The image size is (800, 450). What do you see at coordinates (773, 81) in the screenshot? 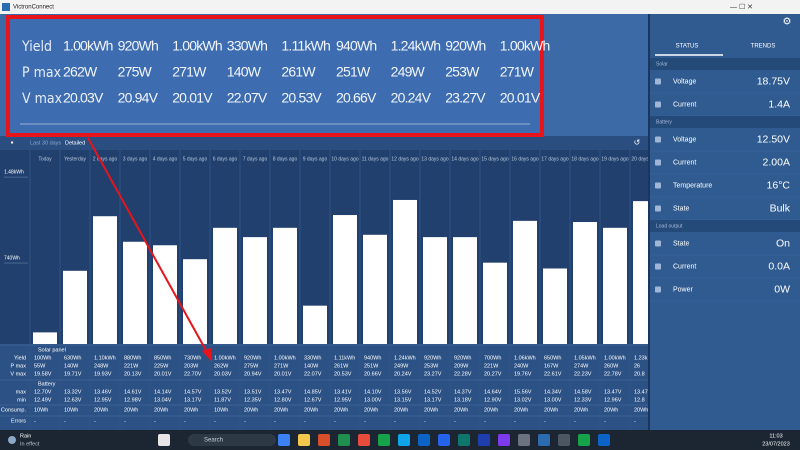
I see `status-value: 18.75V` at bounding box center [773, 81].